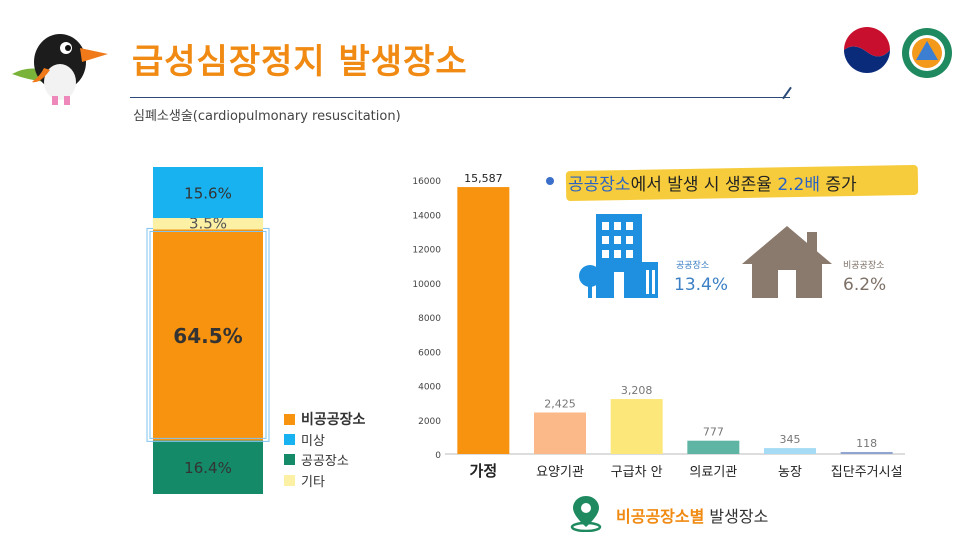 The image size is (966, 538). What do you see at coordinates (637, 472) in the screenshot?
I see `category-label: 구급차 안` at bounding box center [637, 472].